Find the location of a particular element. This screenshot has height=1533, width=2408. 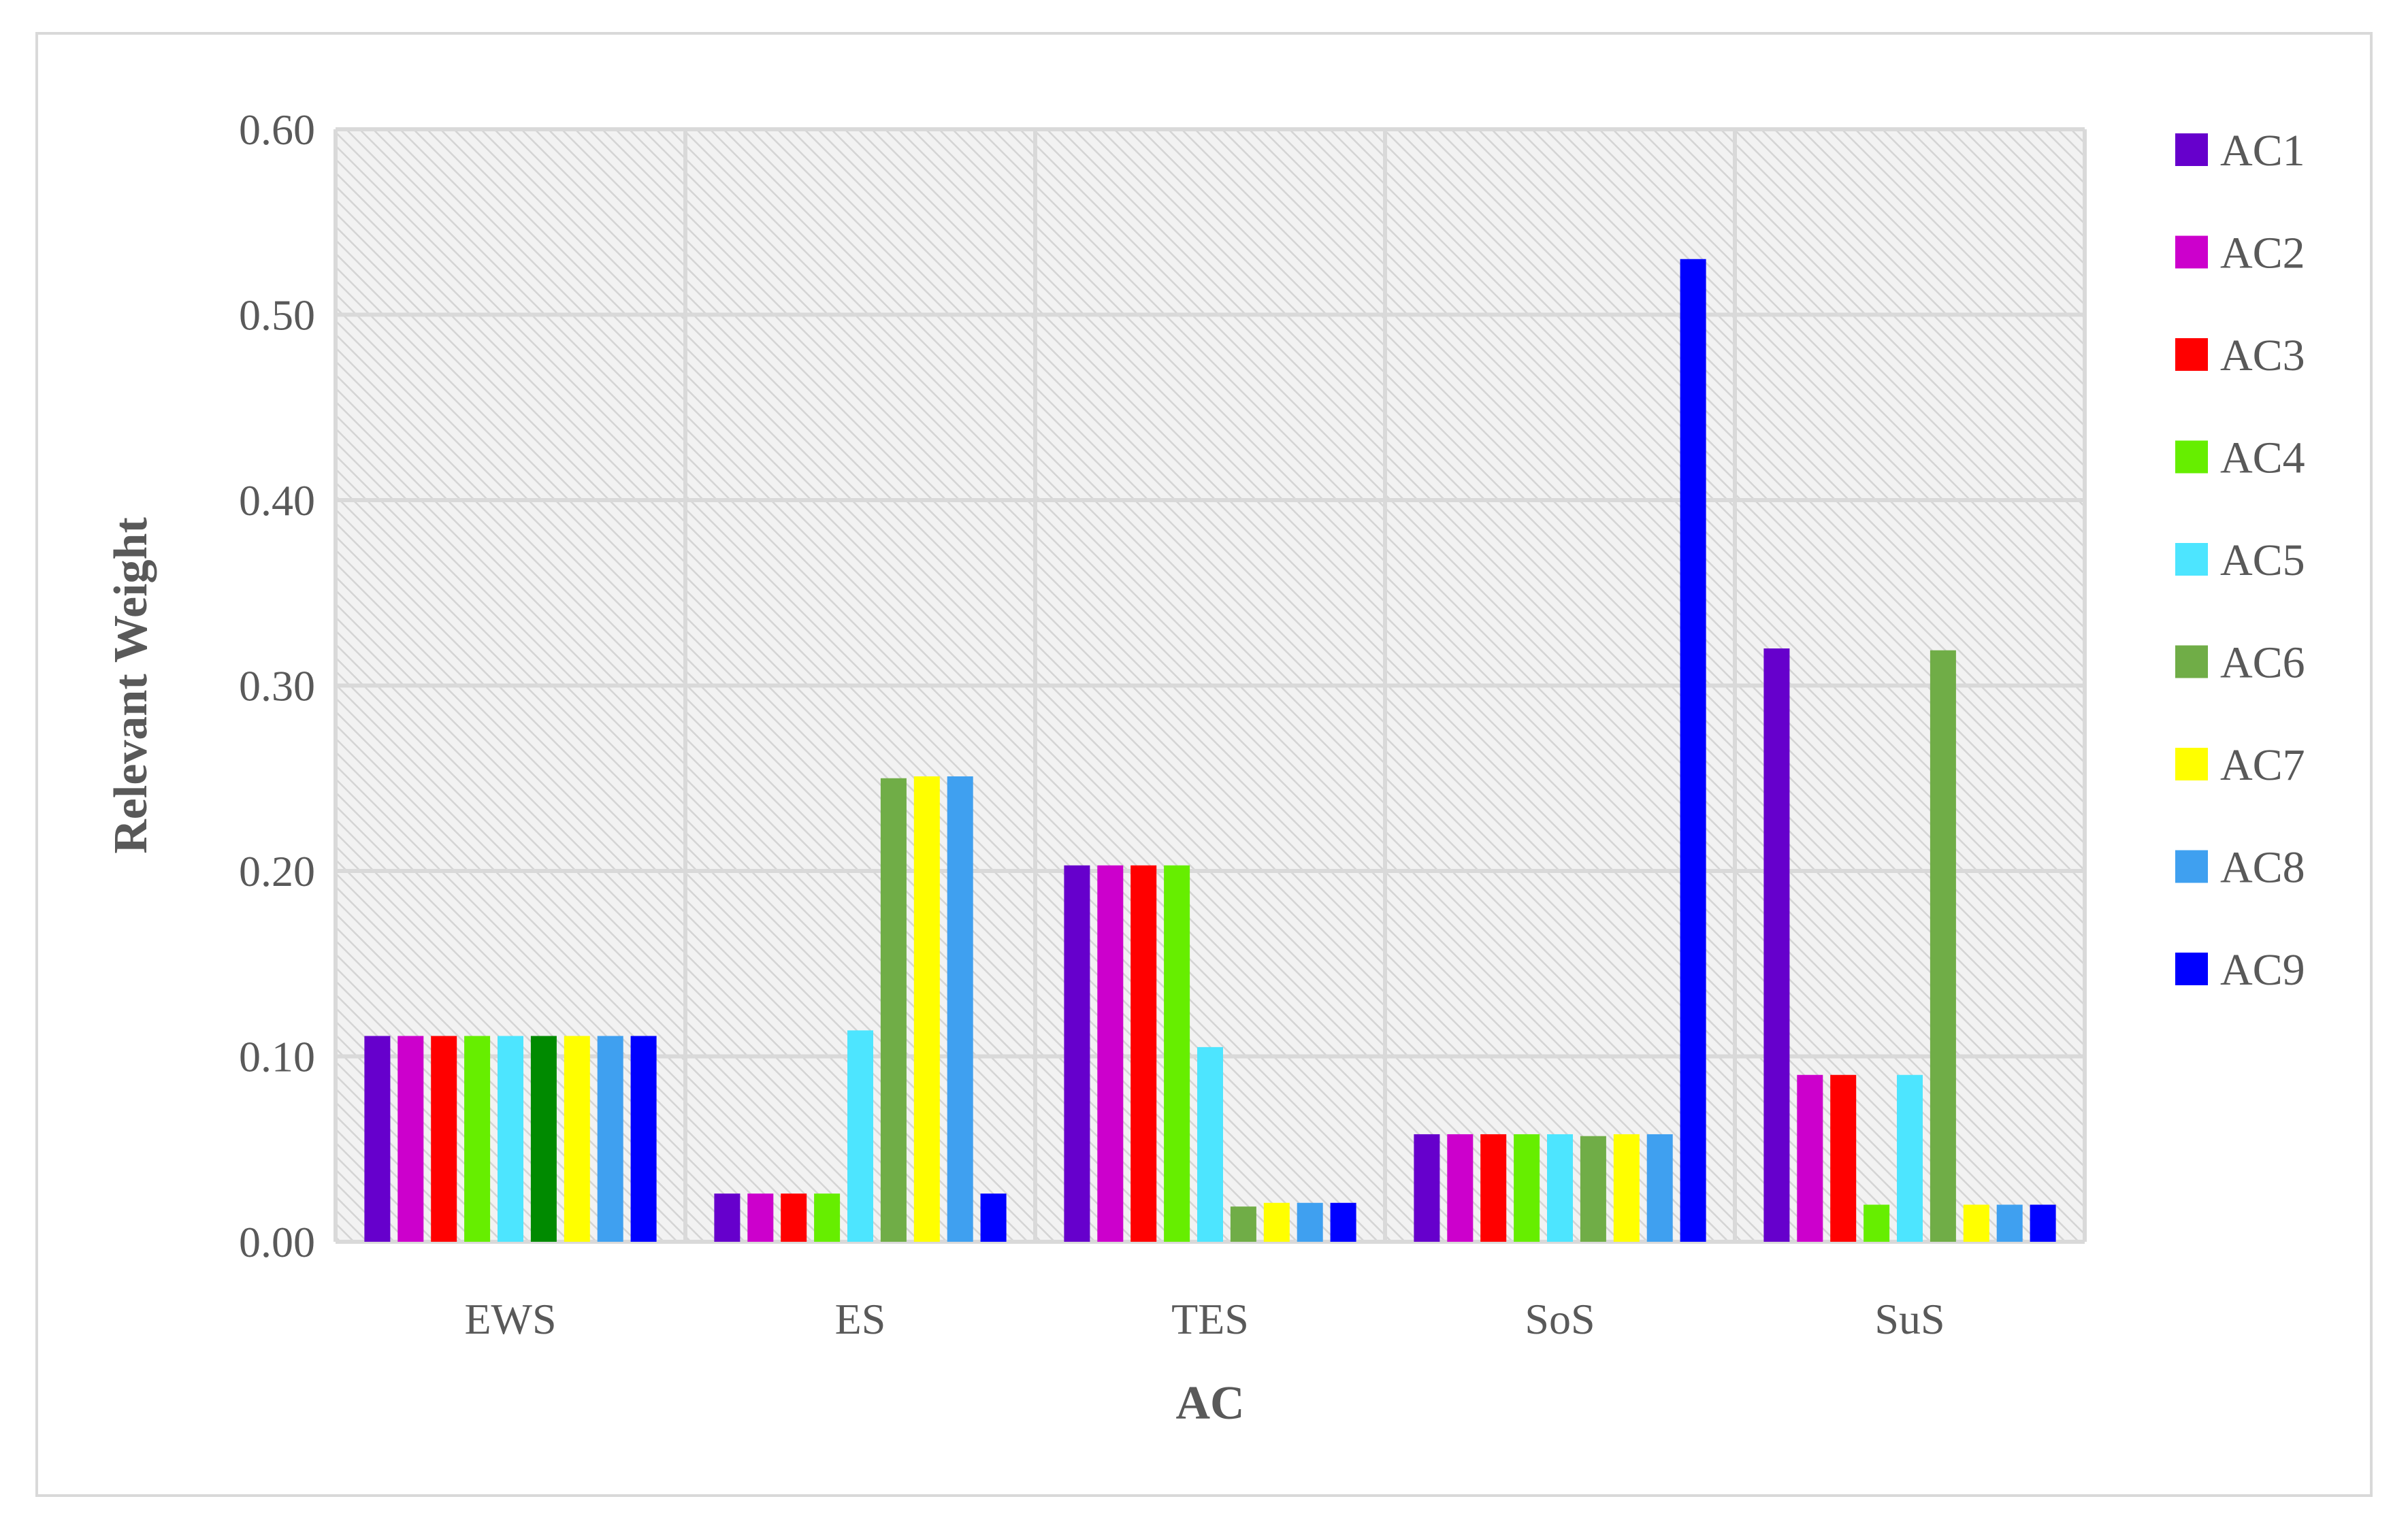

bar-ac7-ews is located at coordinates (577, 1139).